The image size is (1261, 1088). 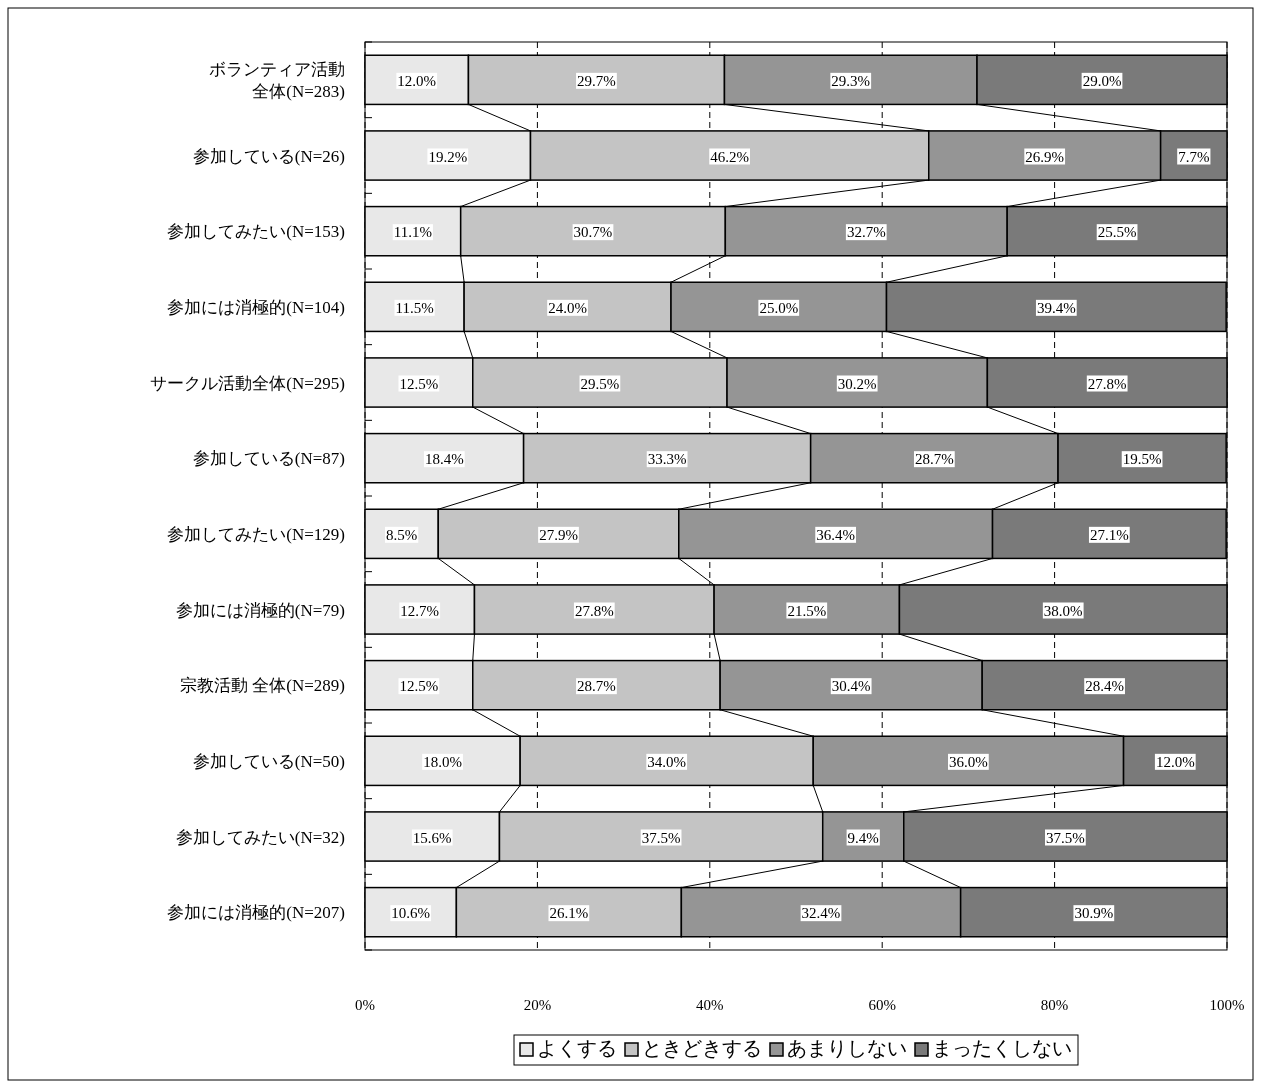 What do you see at coordinates (448, 156) in the screenshot?
I see `data-label: 19.2%` at bounding box center [448, 156].